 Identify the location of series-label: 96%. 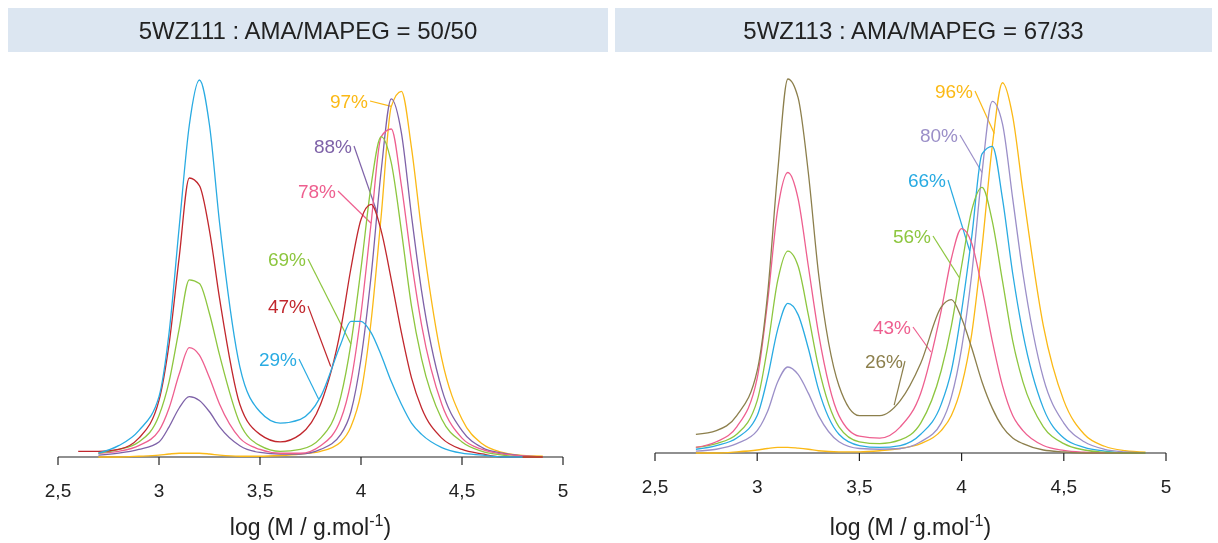
(954, 91).